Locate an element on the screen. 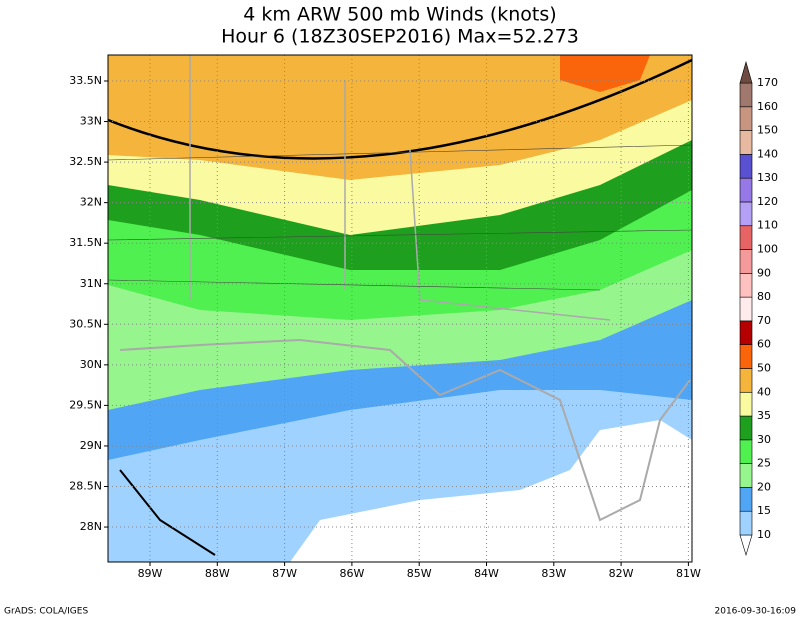 The image size is (800, 622). colorbar-label: 70 is located at coordinates (764, 320).